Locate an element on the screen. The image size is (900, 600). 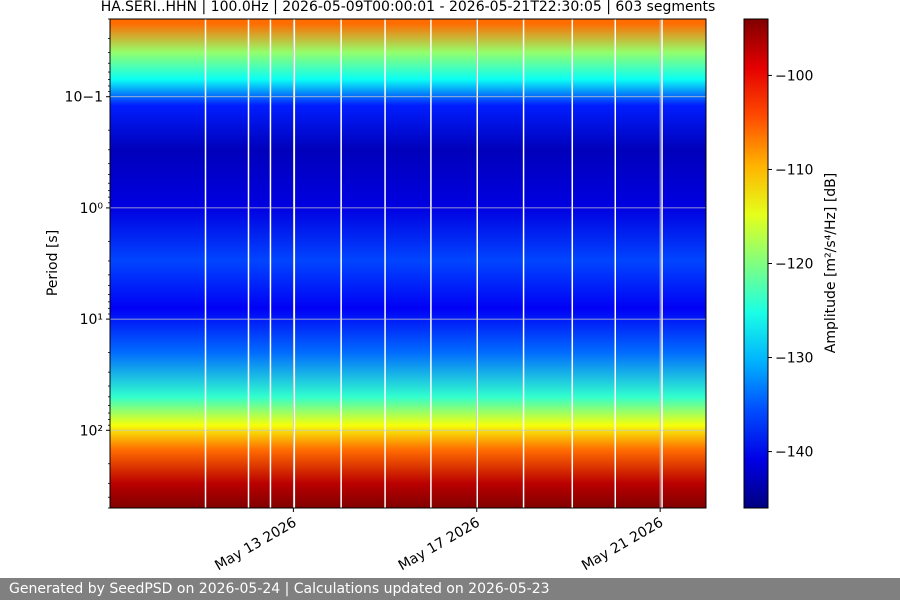
x-tick-label: May 17 2026 is located at coordinates (439, 545).